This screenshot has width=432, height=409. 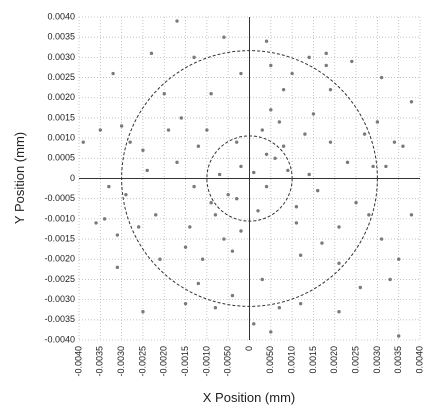 What do you see at coordinates (19, 178) in the screenshot?
I see `y-axis-title: Y Position (mm)` at bounding box center [19, 178].